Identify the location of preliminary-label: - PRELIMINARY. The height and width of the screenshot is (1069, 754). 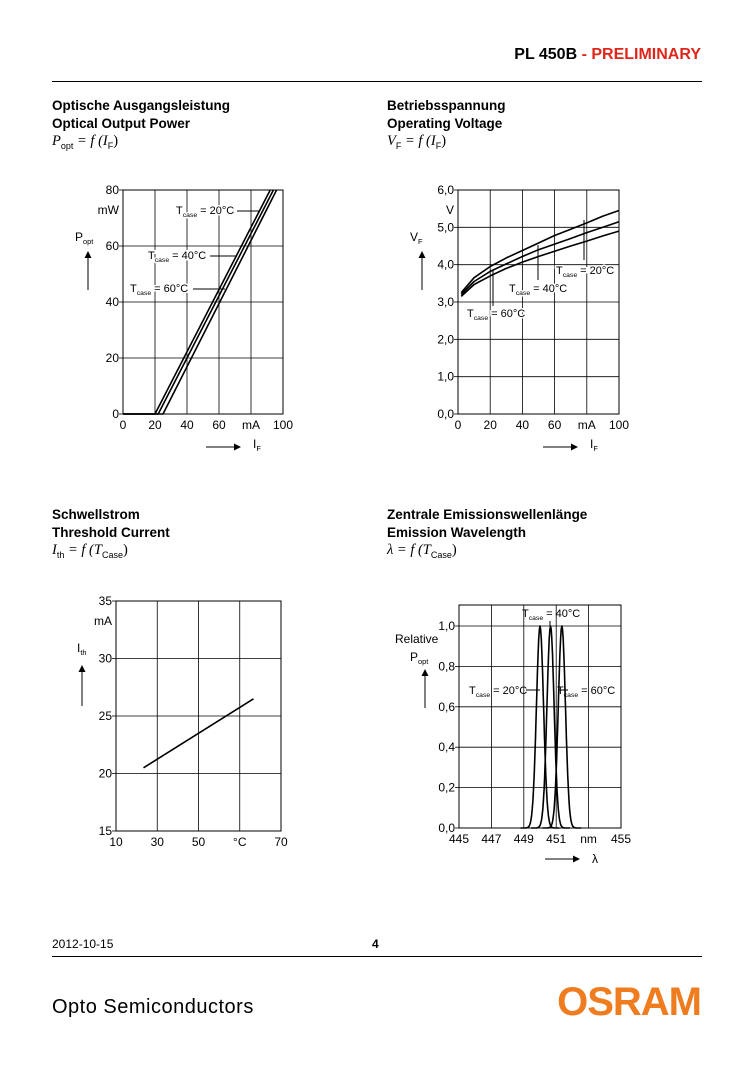
(639, 54).